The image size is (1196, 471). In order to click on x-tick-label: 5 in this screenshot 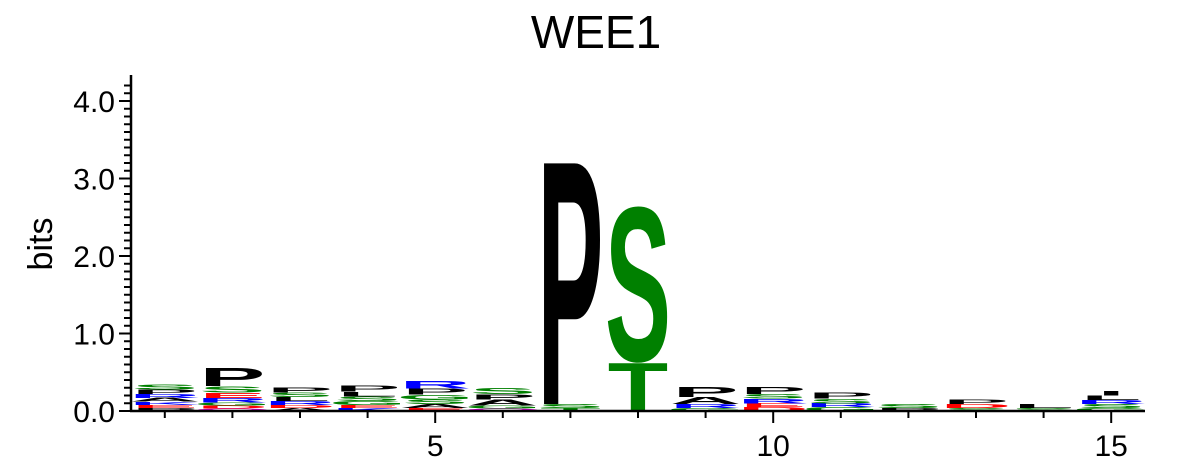, I will do `click(435, 446)`.